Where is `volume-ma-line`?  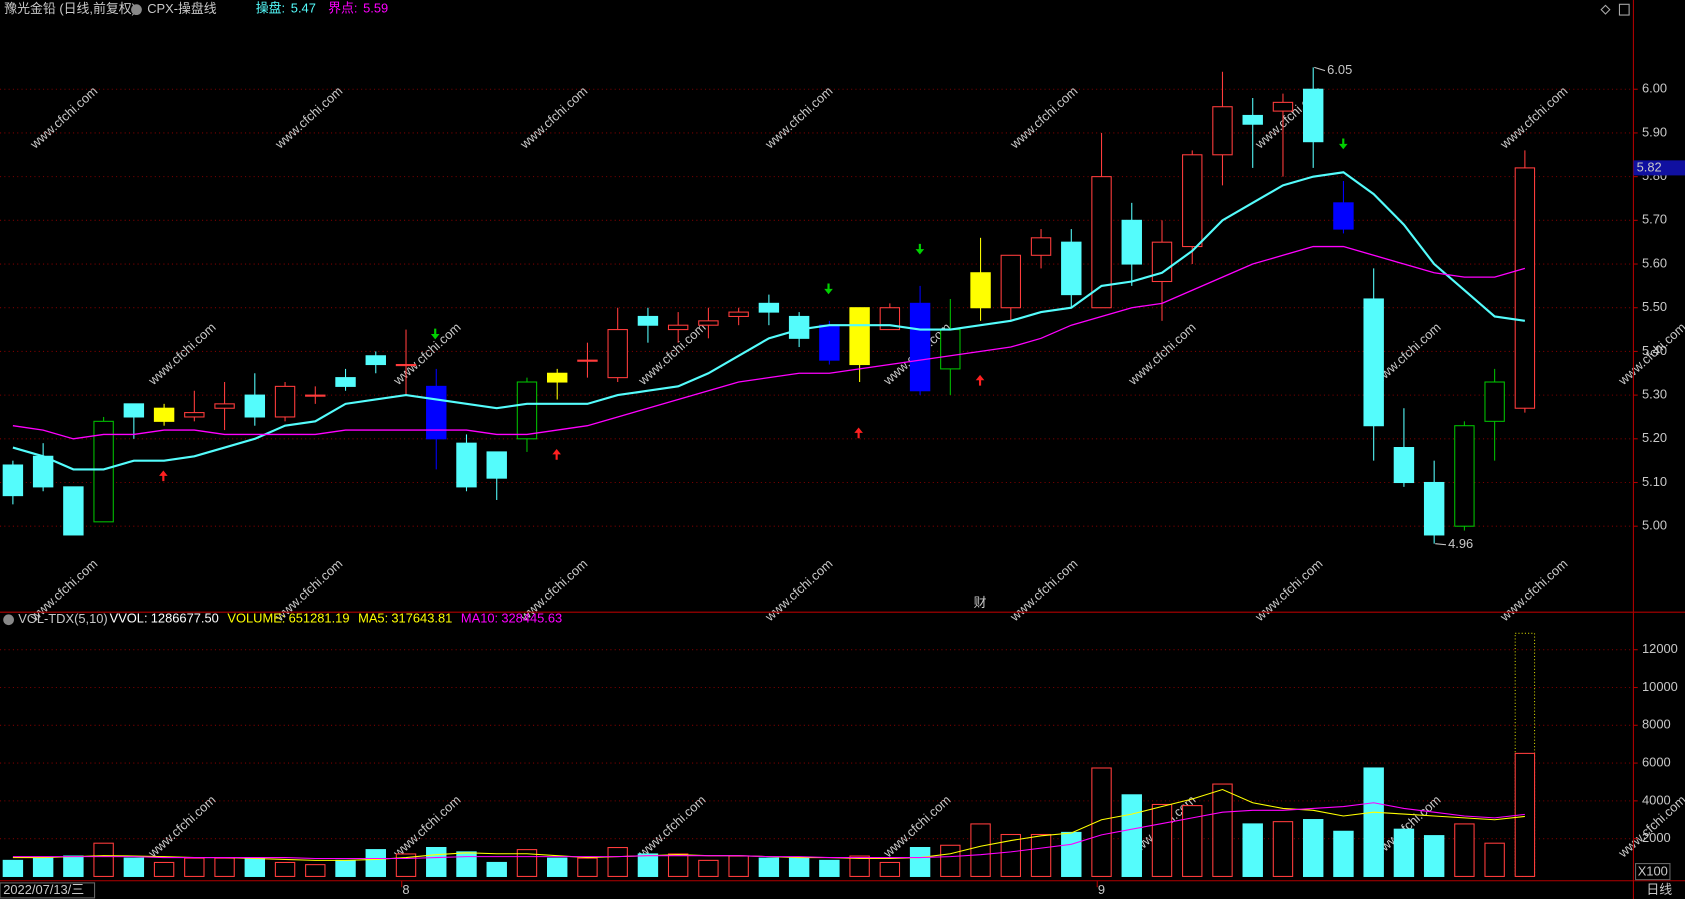 volume-ma-line is located at coordinates (768, 831).